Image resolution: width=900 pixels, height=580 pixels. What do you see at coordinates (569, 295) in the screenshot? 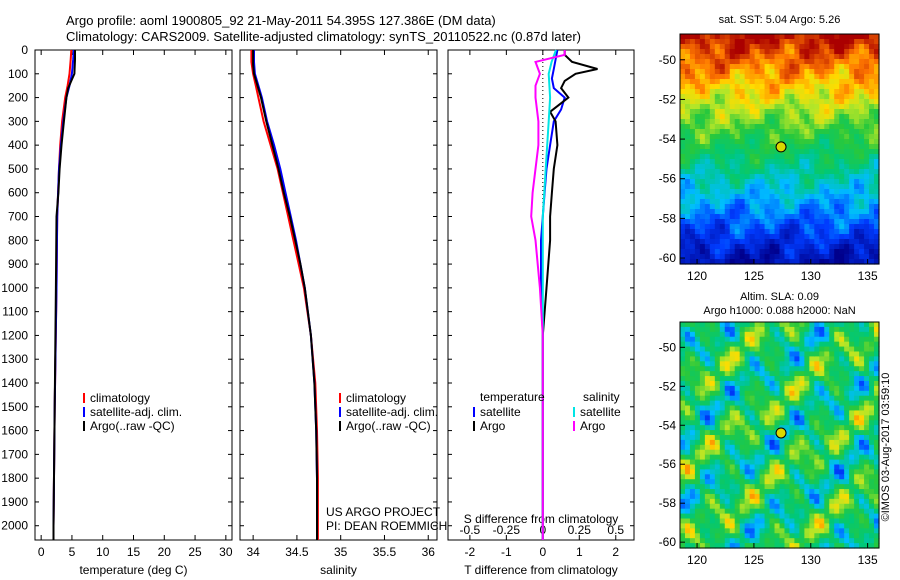
I see `series-line` at bounding box center [569, 295].